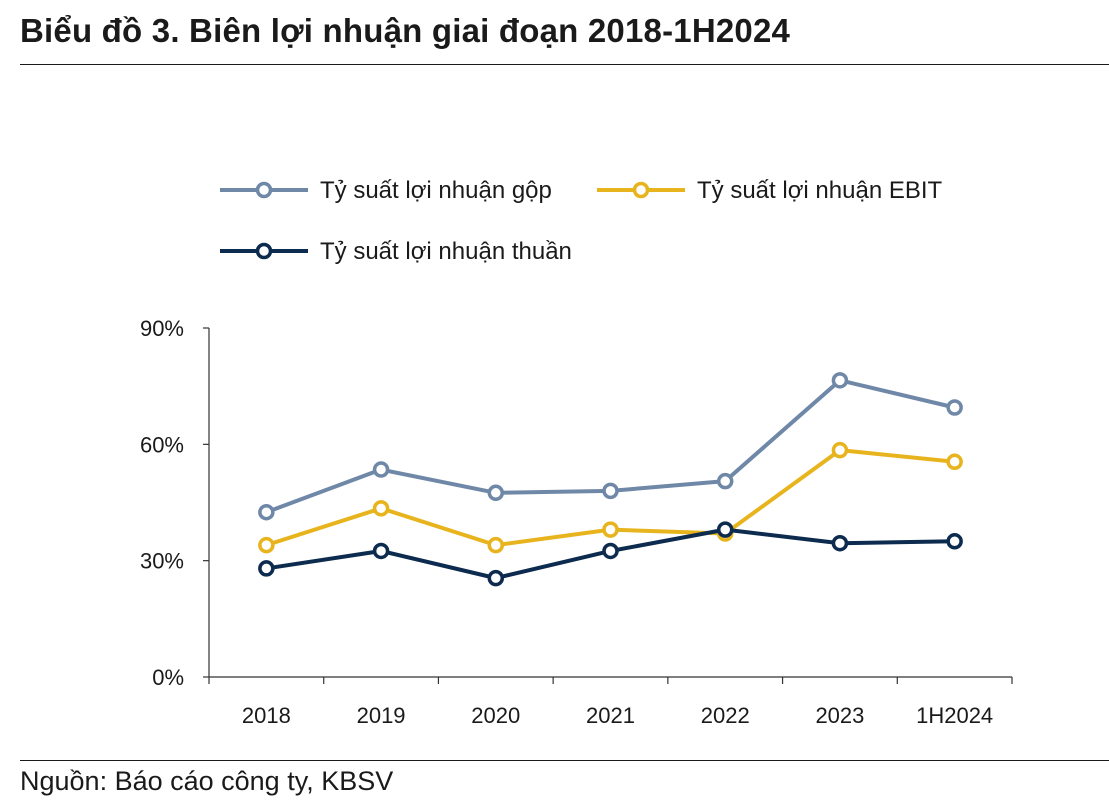 This screenshot has width=1109, height=811. Describe the element at coordinates (954, 715) in the screenshot. I see `x-tick-label: 1H2024` at that location.